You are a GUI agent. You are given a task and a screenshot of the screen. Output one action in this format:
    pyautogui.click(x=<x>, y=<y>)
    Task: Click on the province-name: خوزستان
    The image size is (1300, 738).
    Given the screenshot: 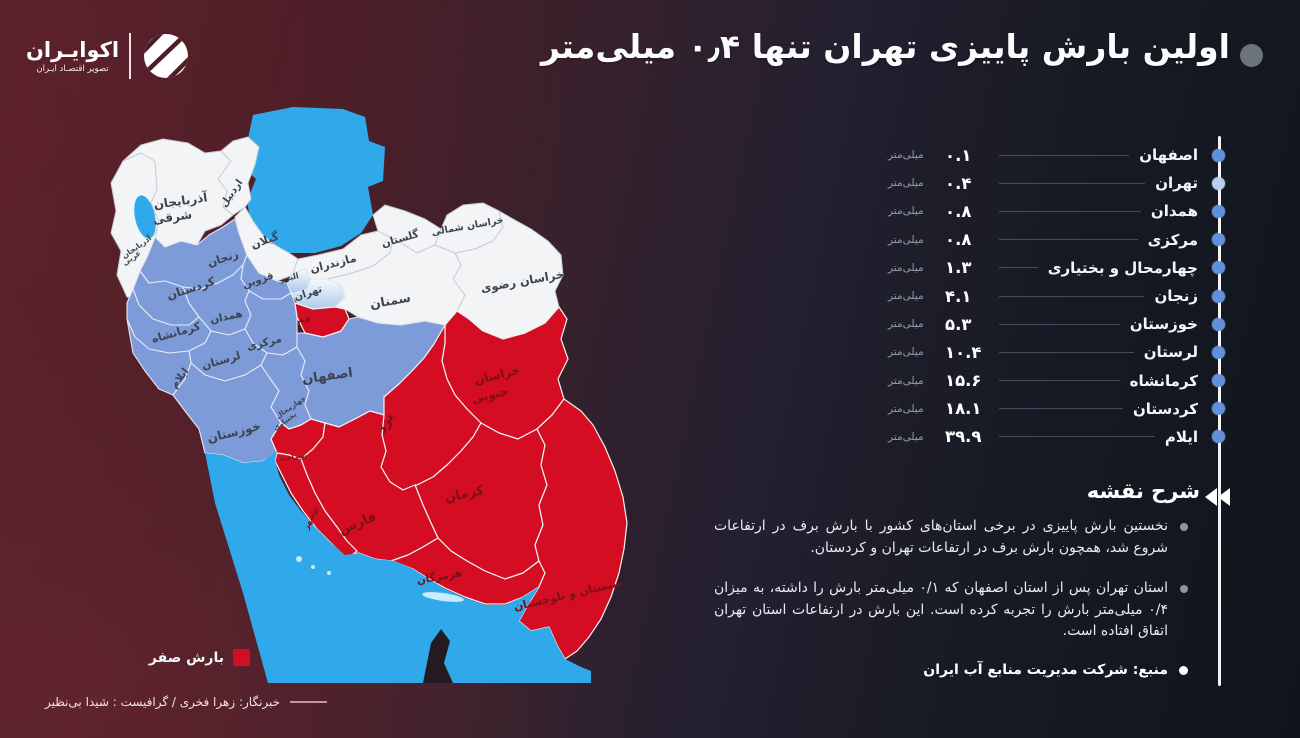 What is the action you would take?
    pyautogui.click(x=1163, y=324)
    